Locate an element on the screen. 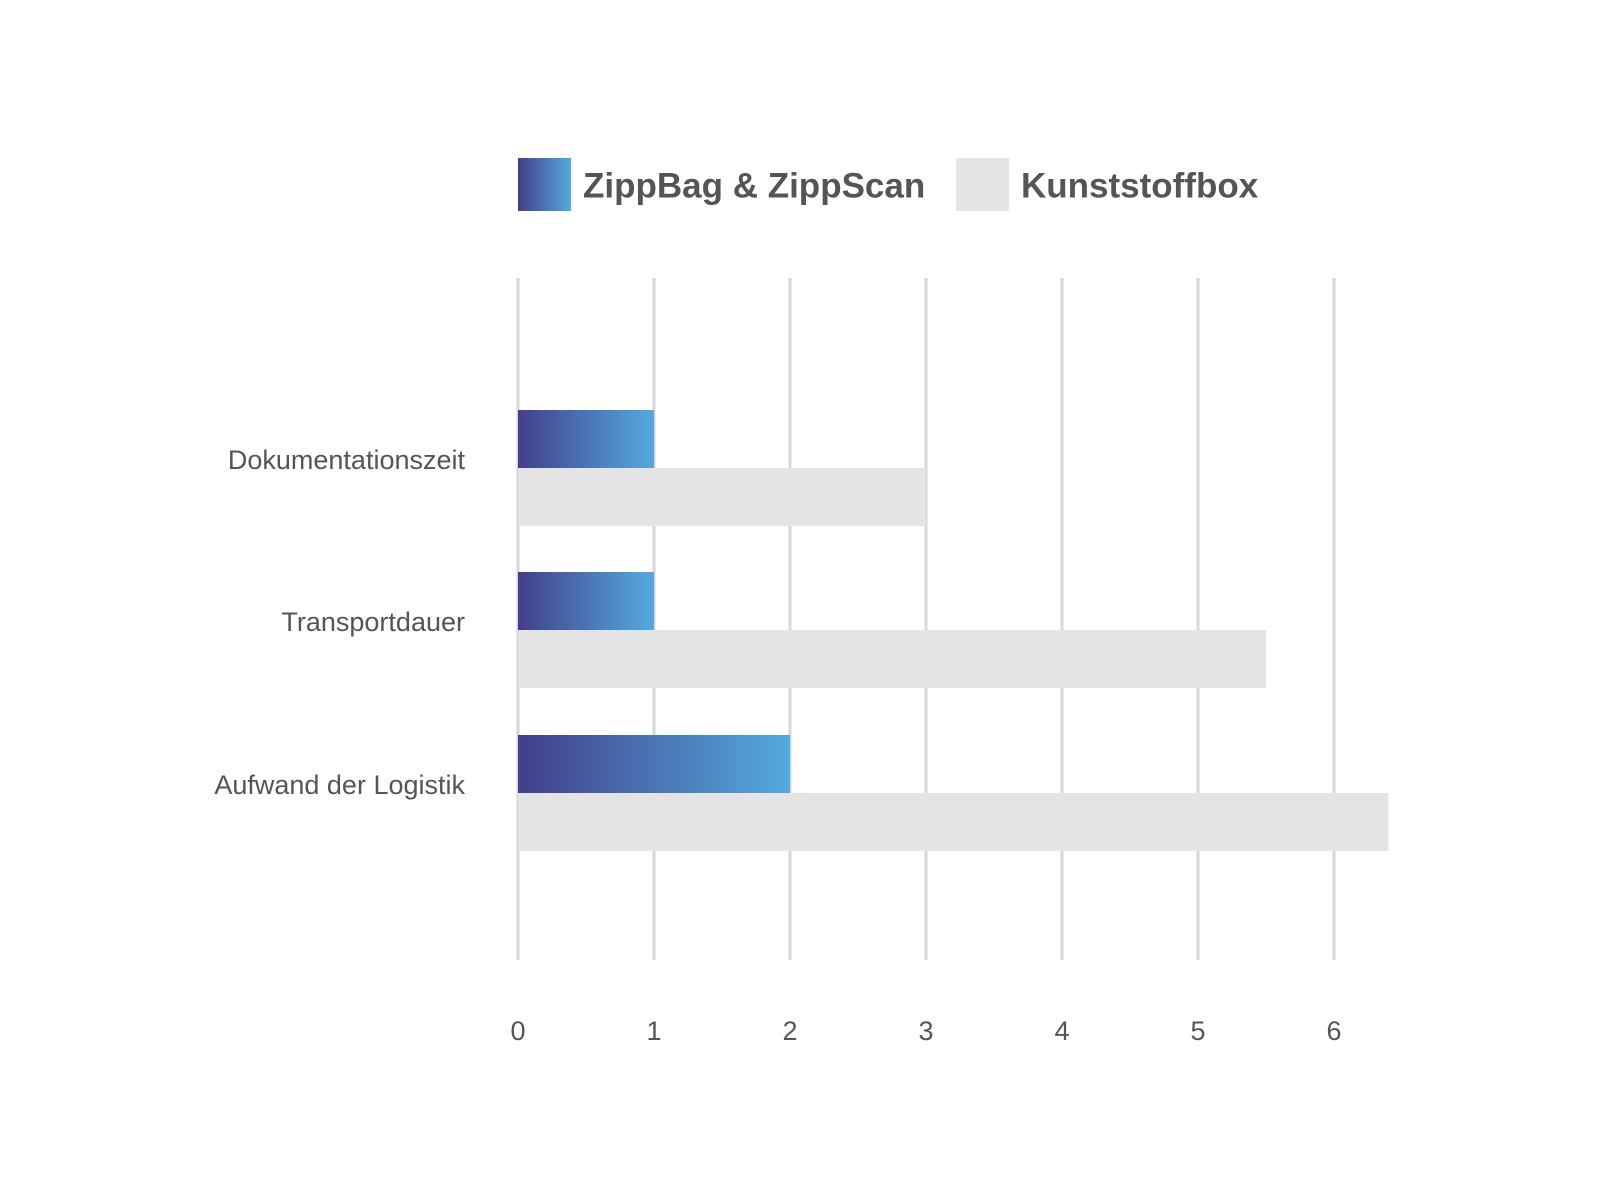  x-tick-label: 1 is located at coordinates (653, 1031).